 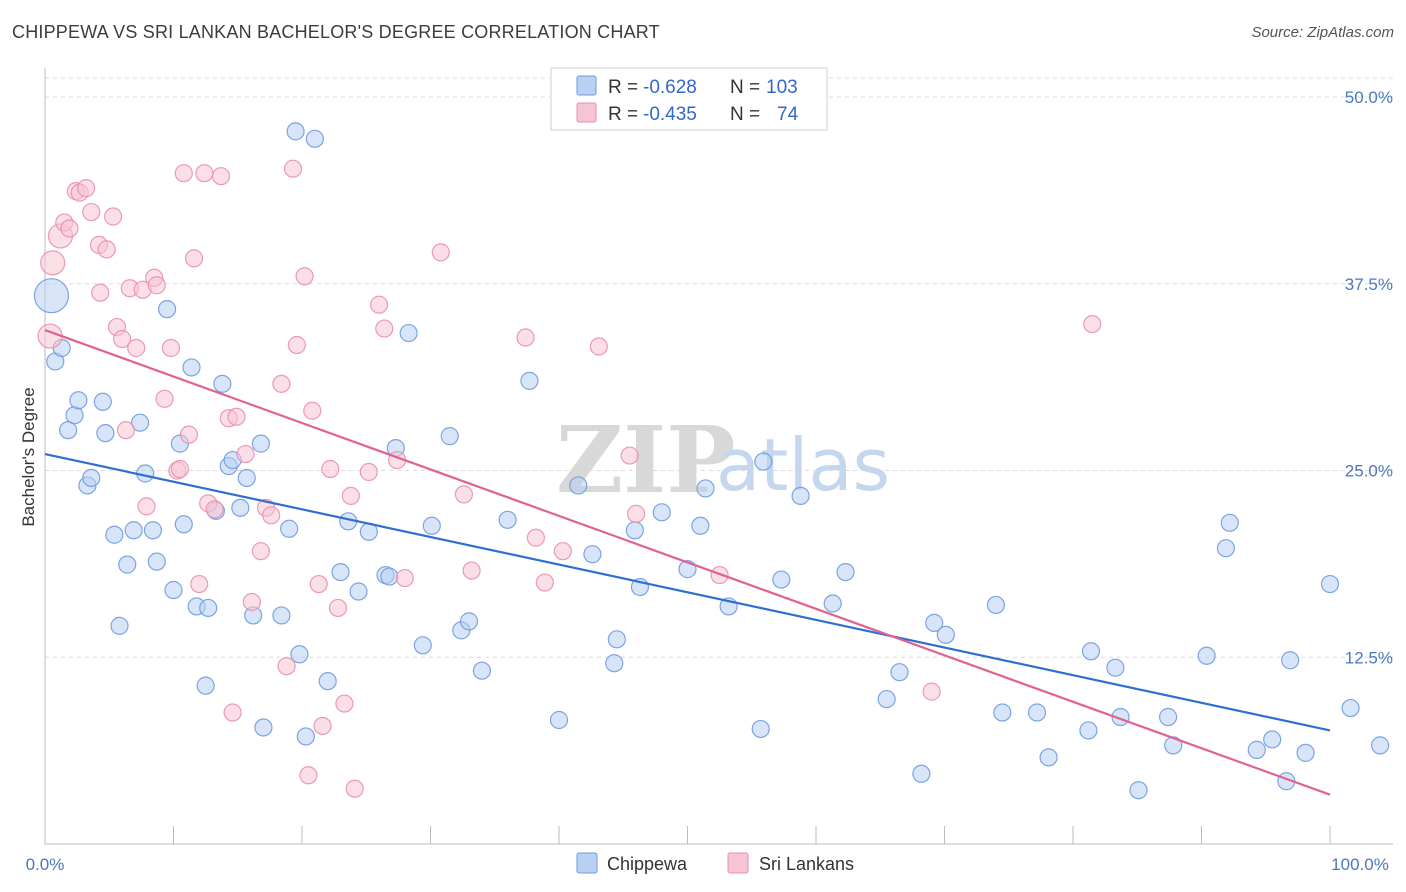 What do you see at coordinates (28, 456) in the screenshot?
I see `y-axis-label: Bachelor's Degree` at bounding box center [28, 456].